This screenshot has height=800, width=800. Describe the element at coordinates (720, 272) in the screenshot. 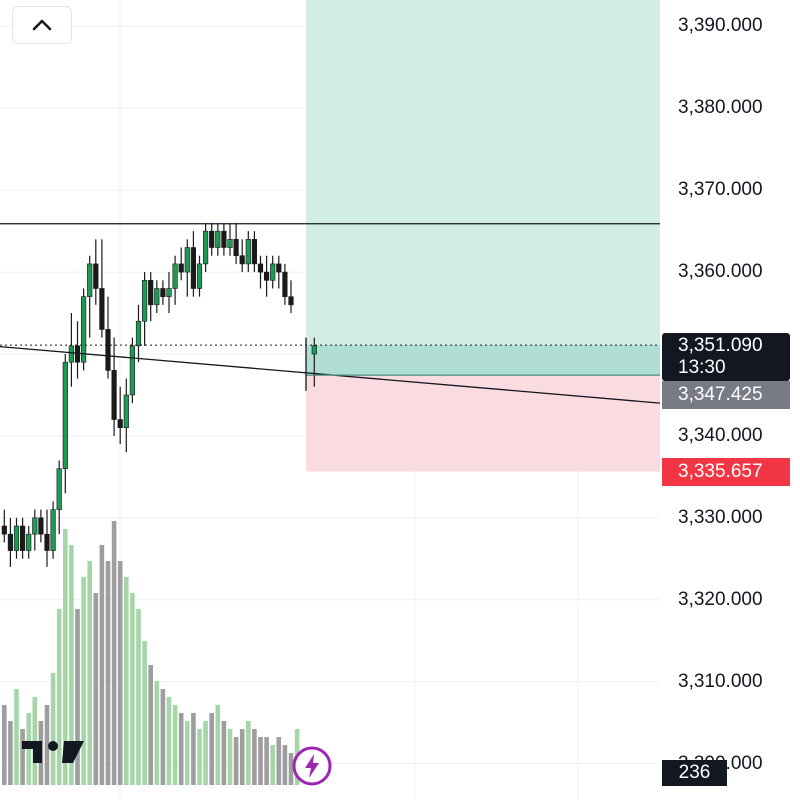

I see `price-axis-tick: 3,360.000` at that location.